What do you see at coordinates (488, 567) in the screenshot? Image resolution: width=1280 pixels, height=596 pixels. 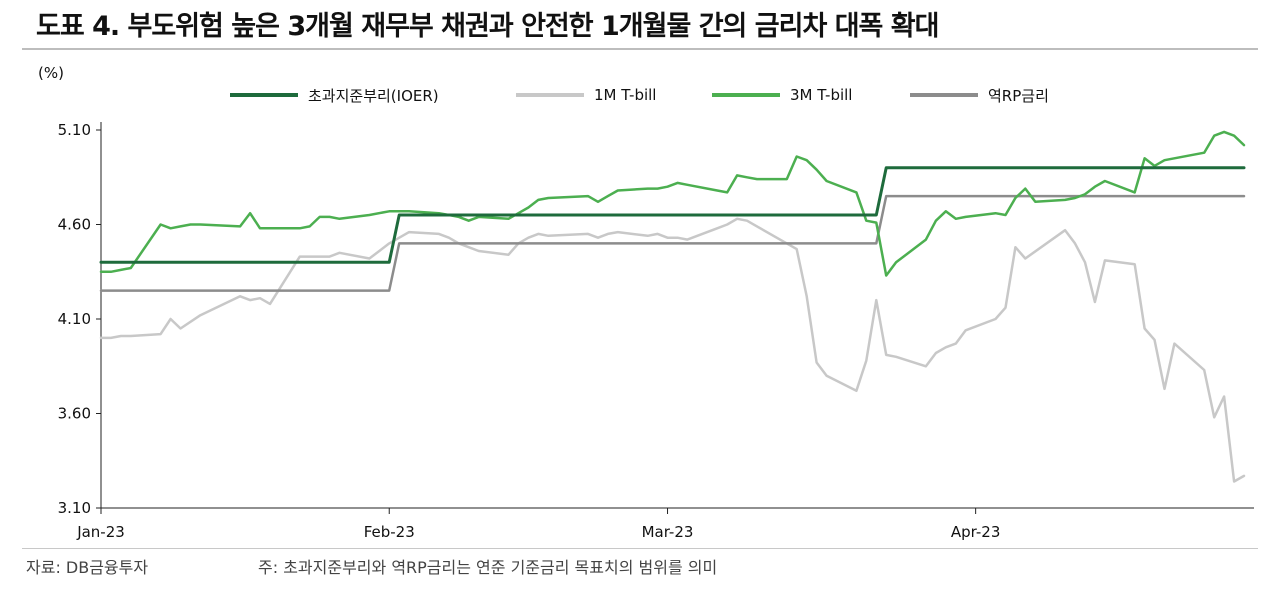 I see `footnote: 주: 초과지준부리와 역RP금리는 연준 기준금리 목표치의 범위를 의미` at bounding box center [488, 567].